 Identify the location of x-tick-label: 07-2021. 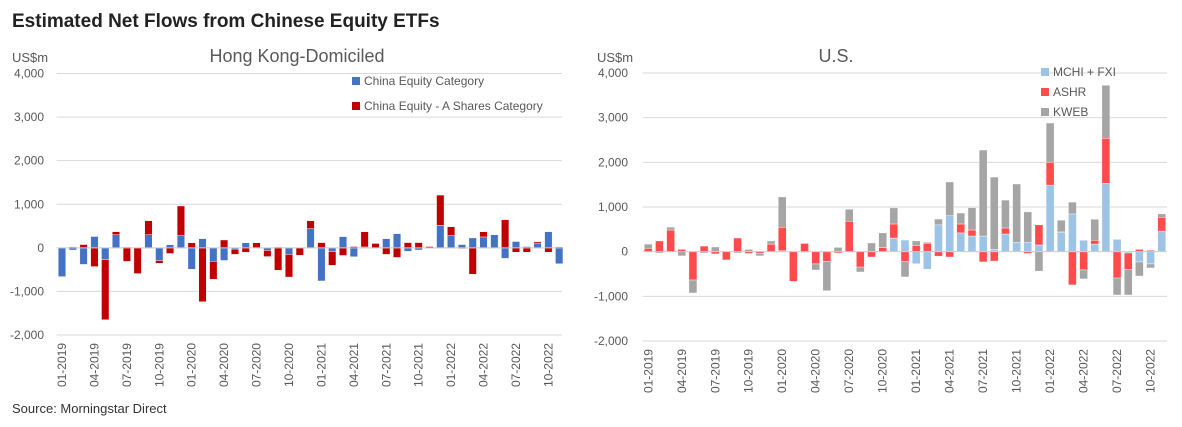
(983, 371).